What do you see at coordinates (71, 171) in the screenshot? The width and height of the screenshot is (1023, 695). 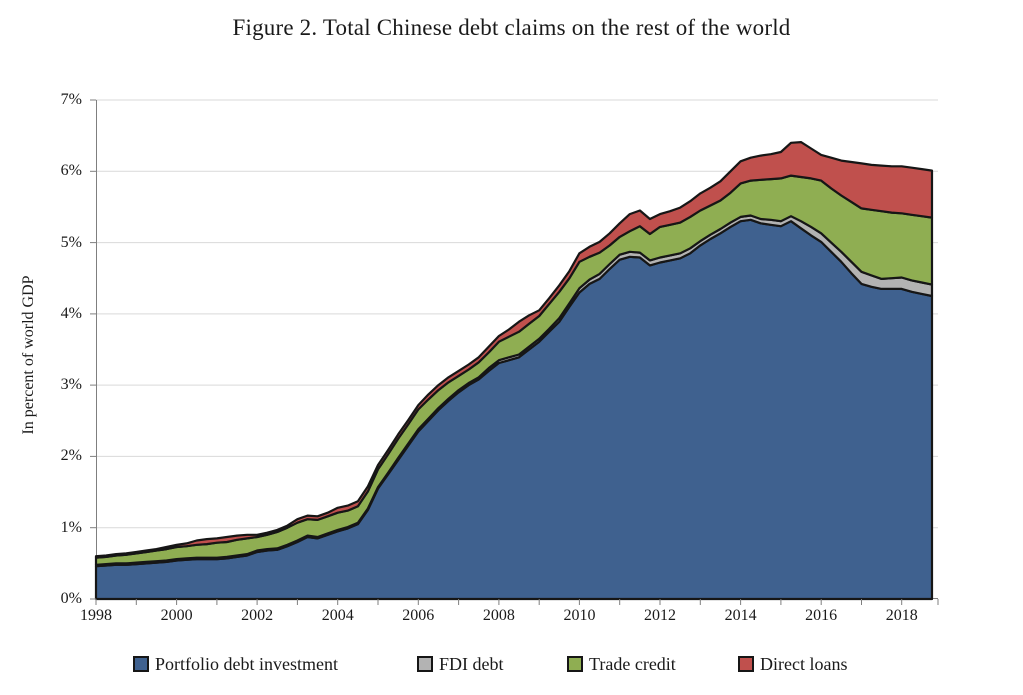 I see `y-tick-label-6pct: 6%` at bounding box center [71, 171].